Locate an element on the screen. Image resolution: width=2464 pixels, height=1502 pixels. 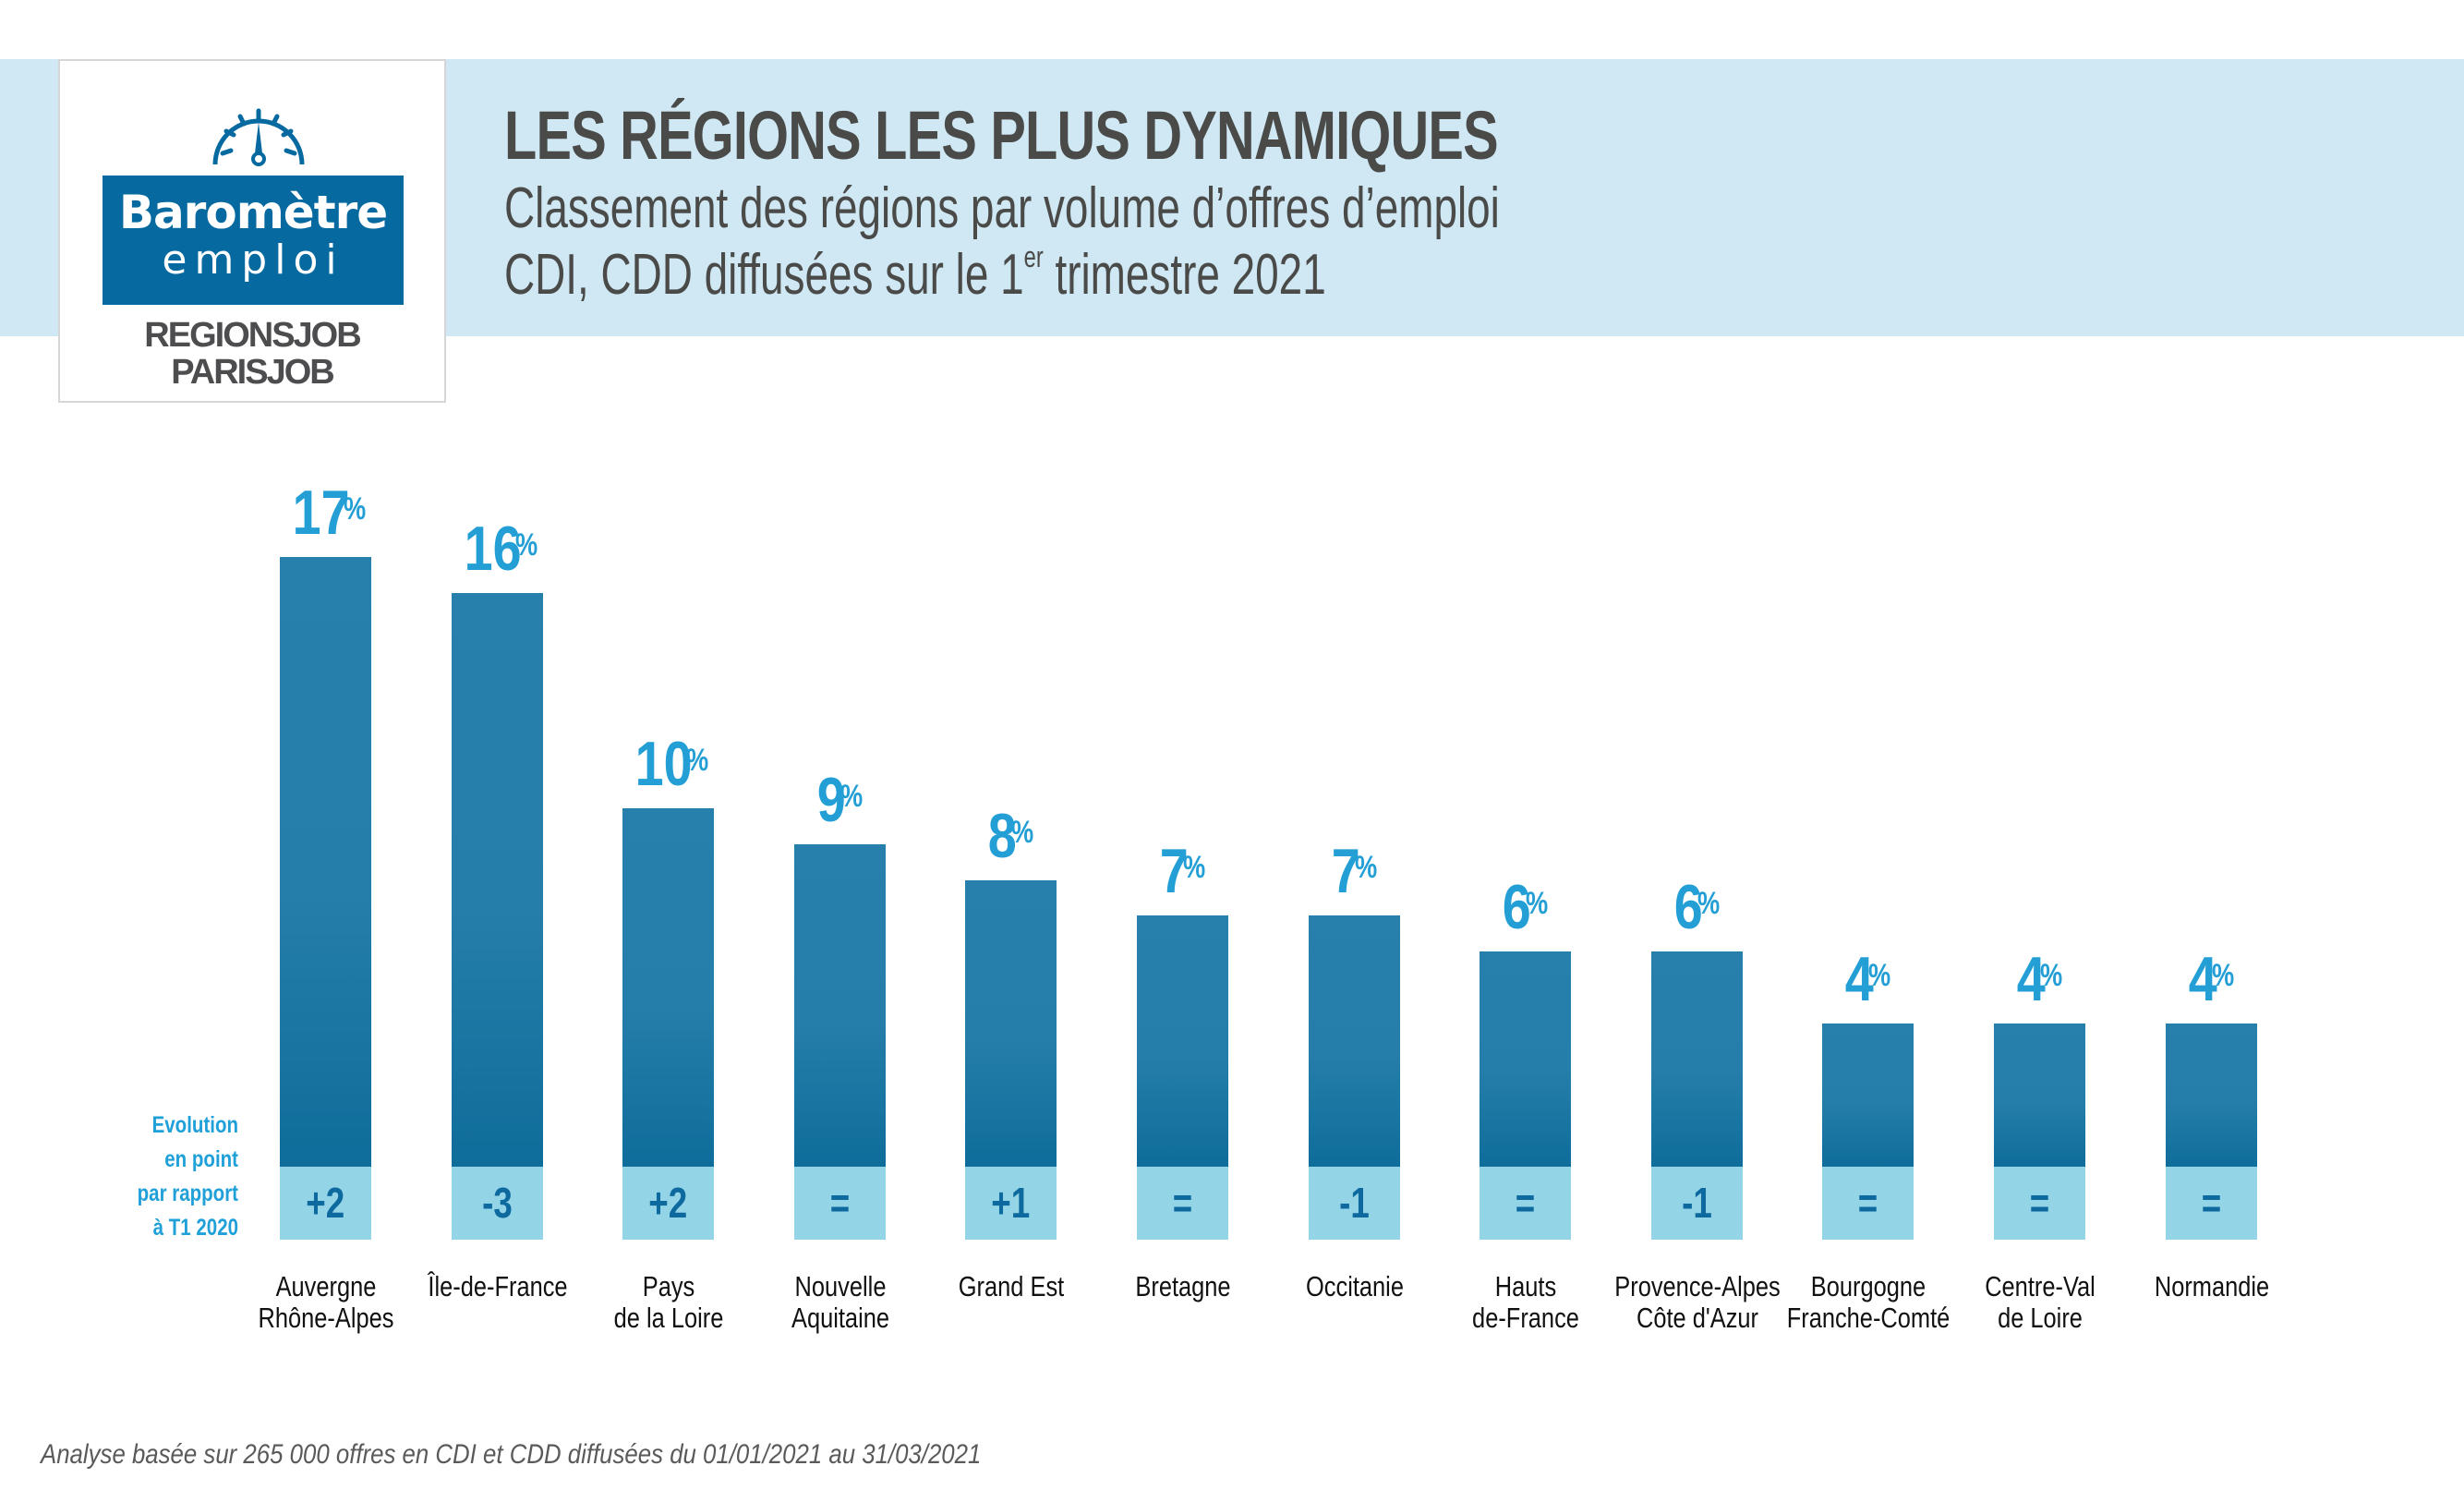
value-label: 17% is located at coordinates (326, 512).